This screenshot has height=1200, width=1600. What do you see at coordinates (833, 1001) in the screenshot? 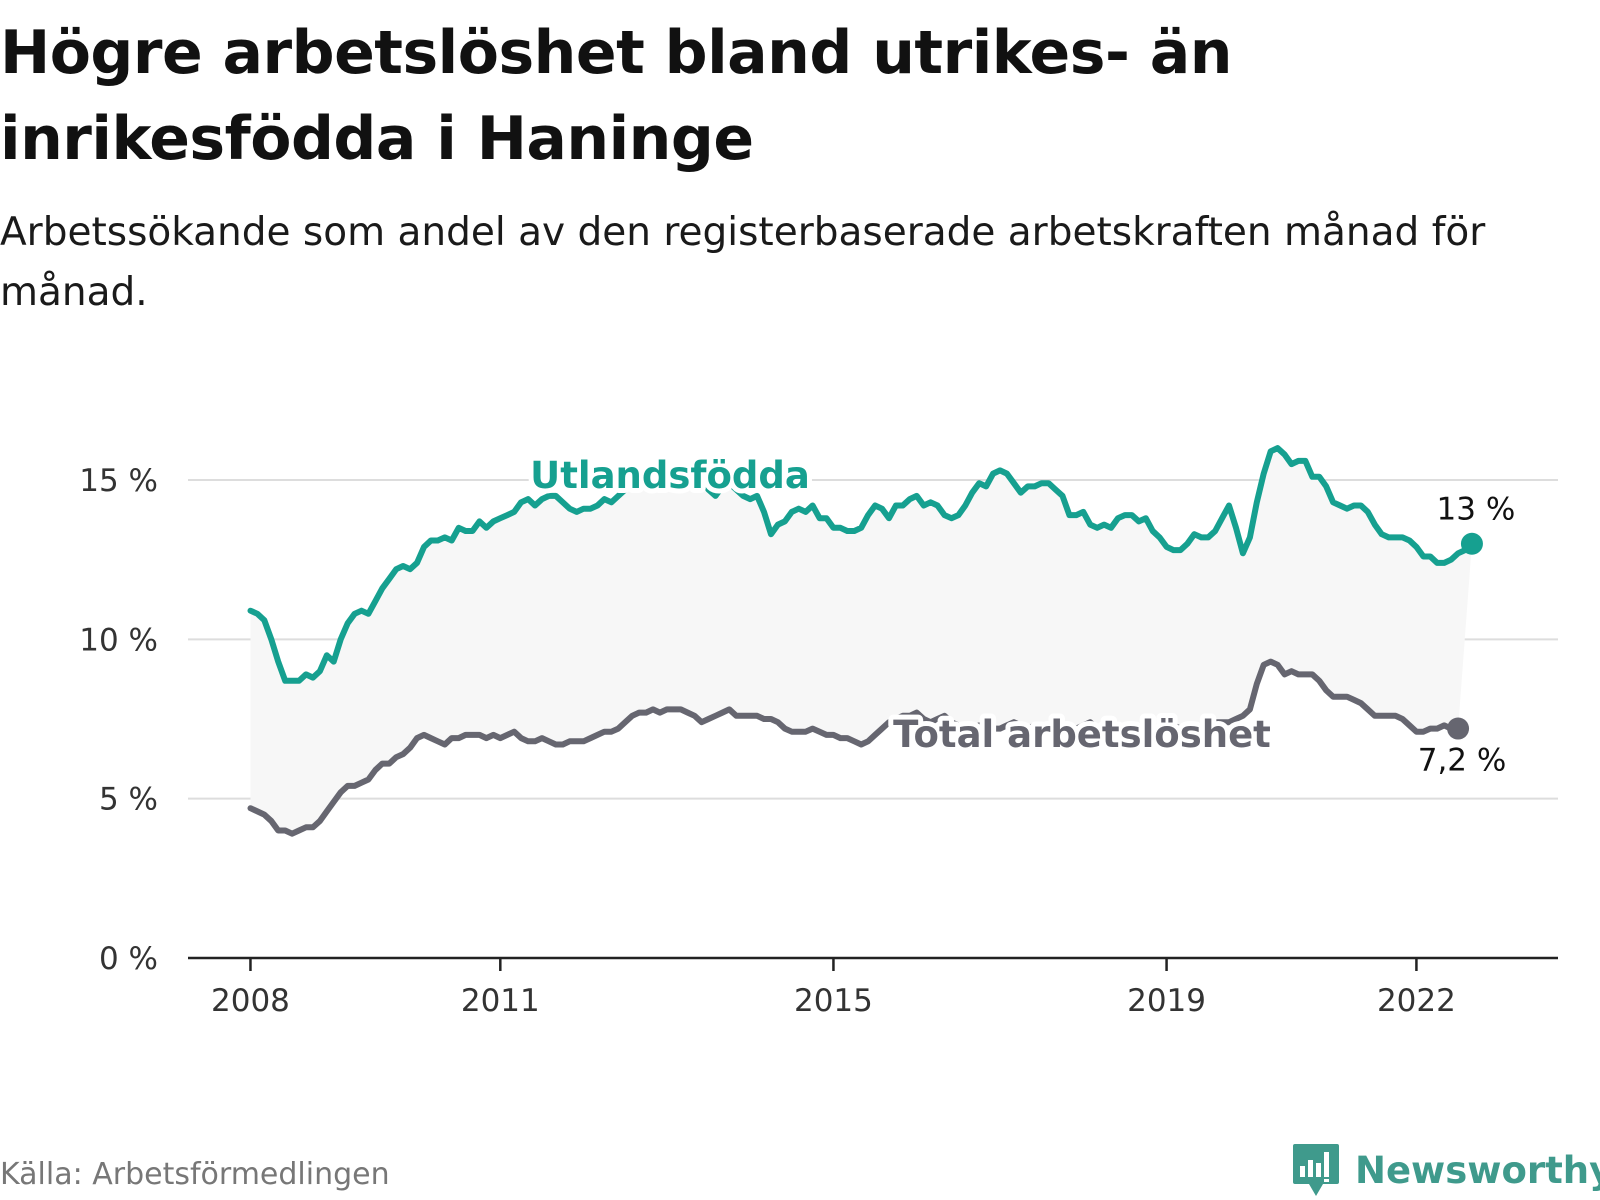
I see `x-tick-label: 2015` at bounding box center [833, 1001].